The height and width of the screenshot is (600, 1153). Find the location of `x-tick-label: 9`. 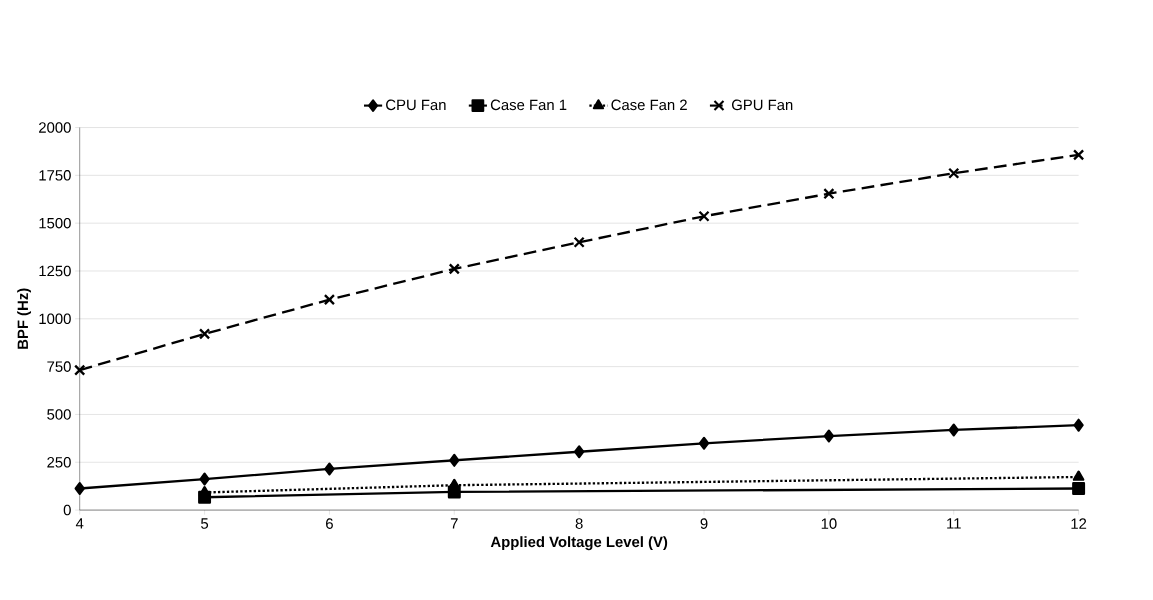

x-tick-label: 9 is located at coordinates (704, 523).